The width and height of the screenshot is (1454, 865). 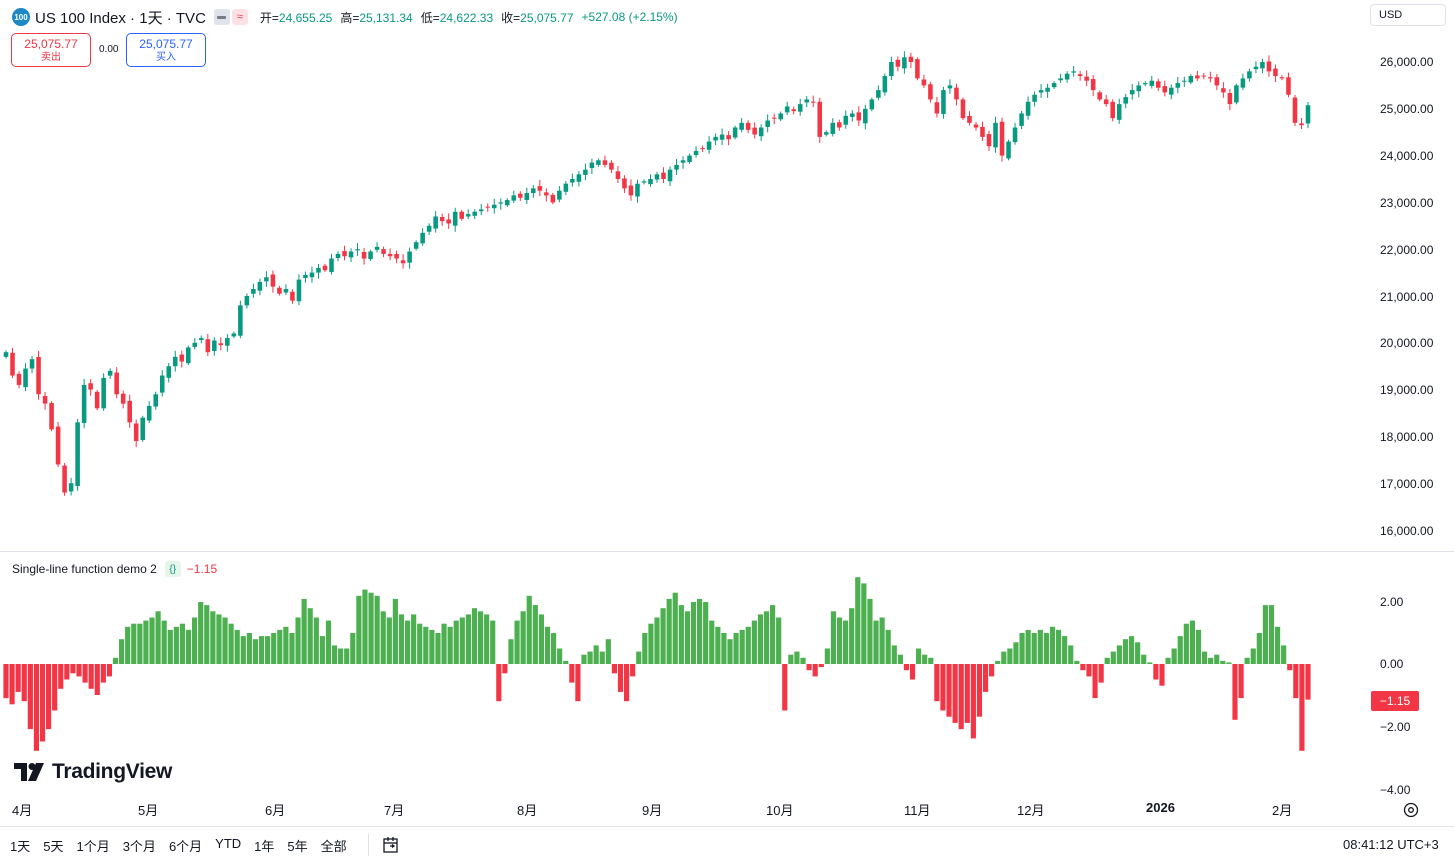 I want to click on time-axis-label: 2026, so click(x=1160, y=807).